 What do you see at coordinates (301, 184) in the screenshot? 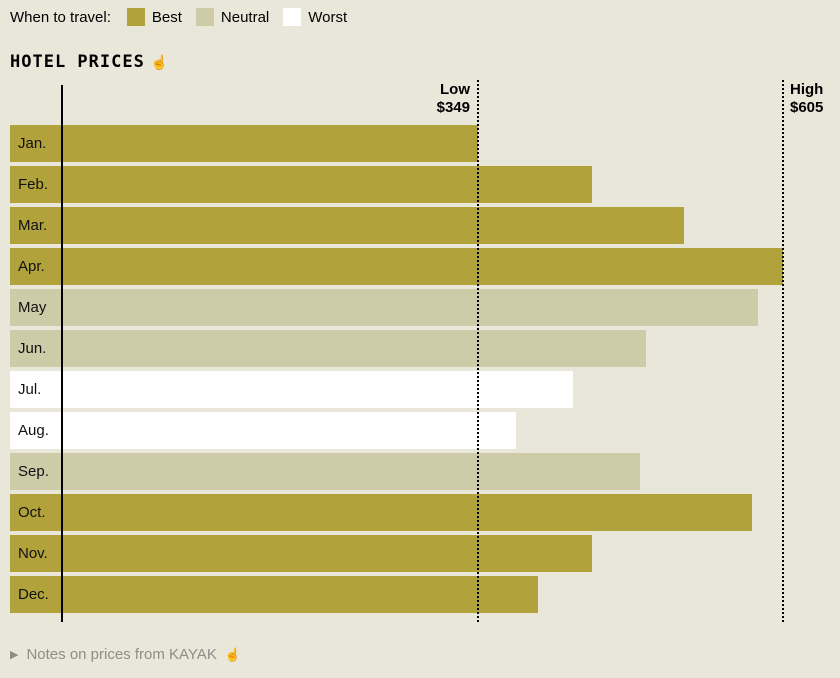
I see `price-bar: Feb.` at bounding box center [301, 184].